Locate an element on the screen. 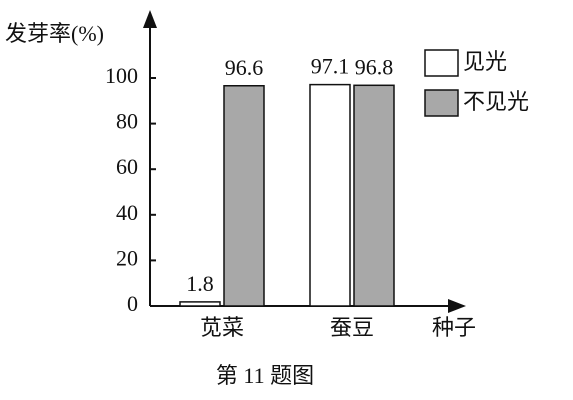 The height and width of the screenshot is (400, 573). data-label: 1.8 is located at coordinates (200, 283).